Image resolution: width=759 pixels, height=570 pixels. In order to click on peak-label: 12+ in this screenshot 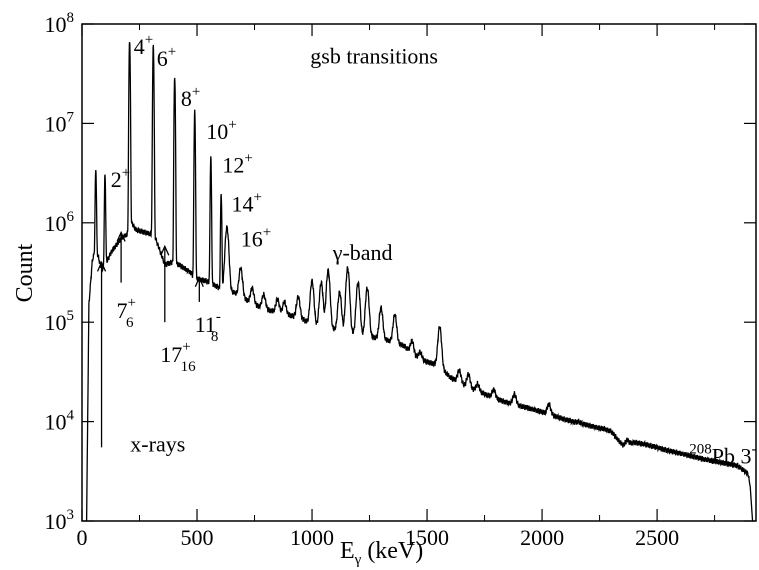, I will do `click(237, 164)`.